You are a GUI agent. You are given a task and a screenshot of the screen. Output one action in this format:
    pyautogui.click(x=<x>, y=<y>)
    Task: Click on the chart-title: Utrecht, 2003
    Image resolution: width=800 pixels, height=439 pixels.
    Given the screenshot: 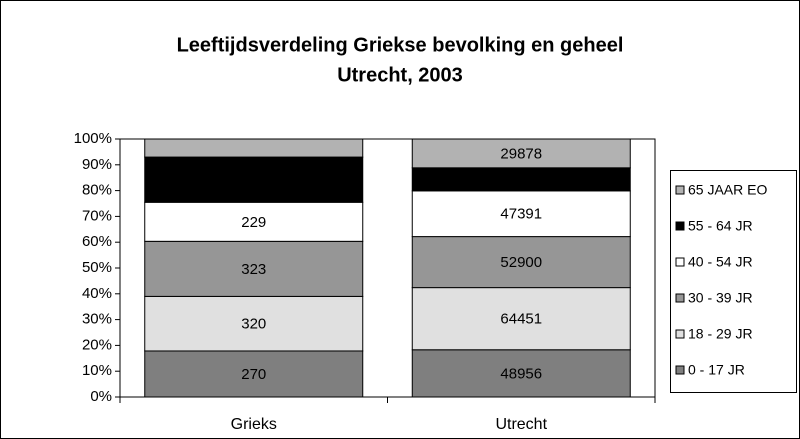 What is the action you would take?
    pyautogui.click(x=400, y=75)
    